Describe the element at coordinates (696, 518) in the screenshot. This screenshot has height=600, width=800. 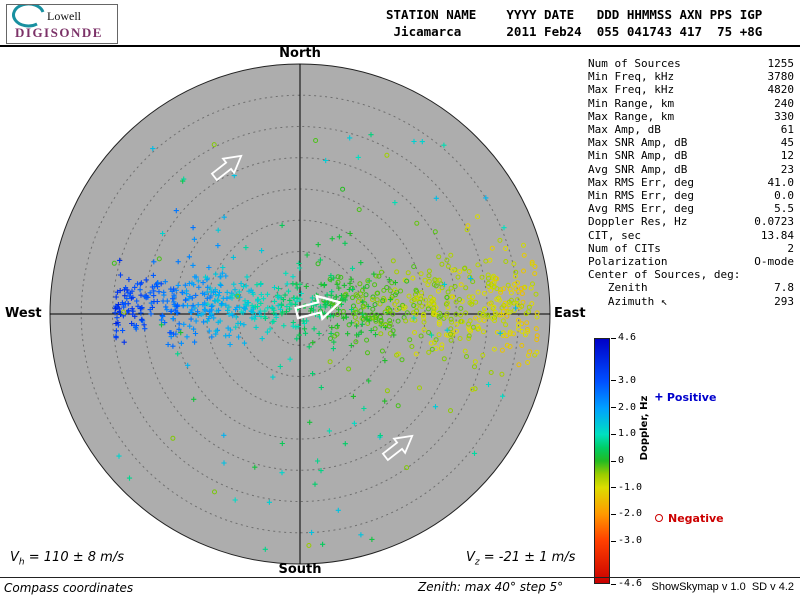
I see `legend-negative-label: Negative` at that location.